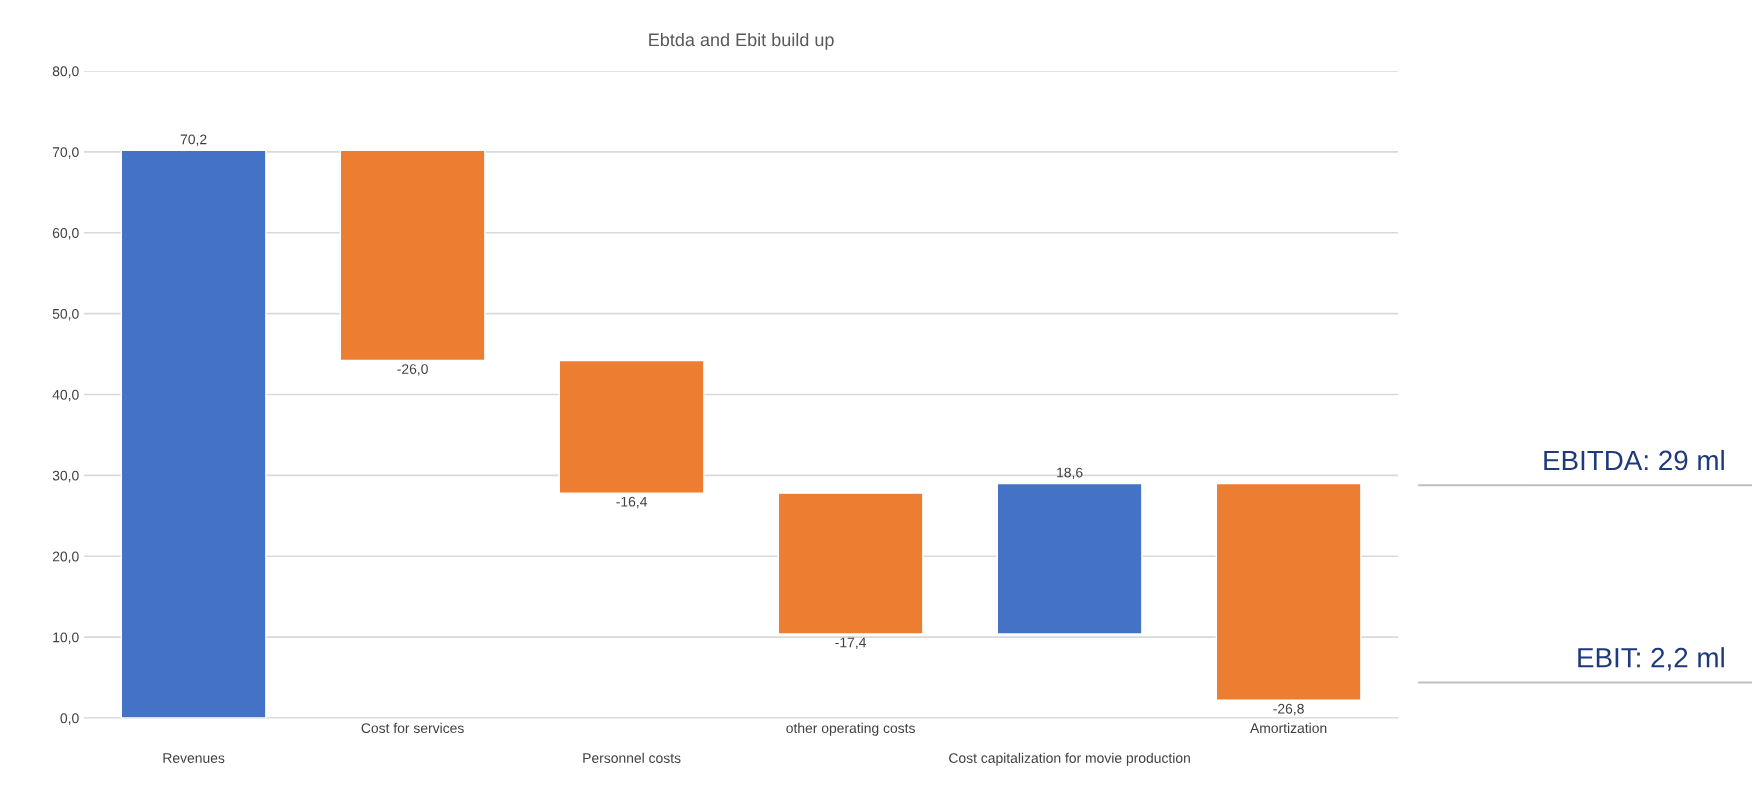 The image size is (1752, 789). What do you see at coordinates (65, 72) in the screenshot?
I see `y-tick-label: 80,0` at bounding box center [65, 72].